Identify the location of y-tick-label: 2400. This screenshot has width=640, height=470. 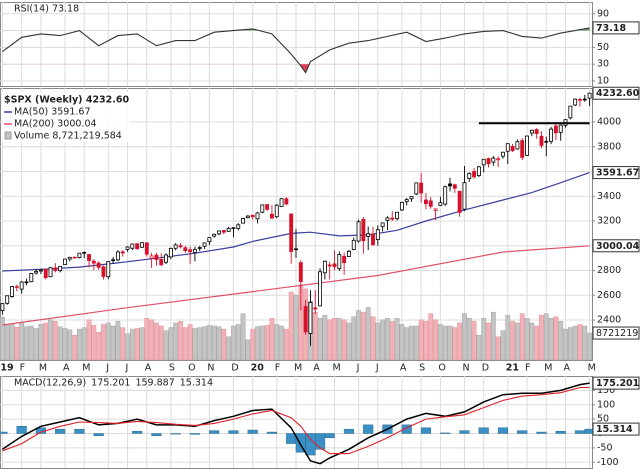
(609, 320).